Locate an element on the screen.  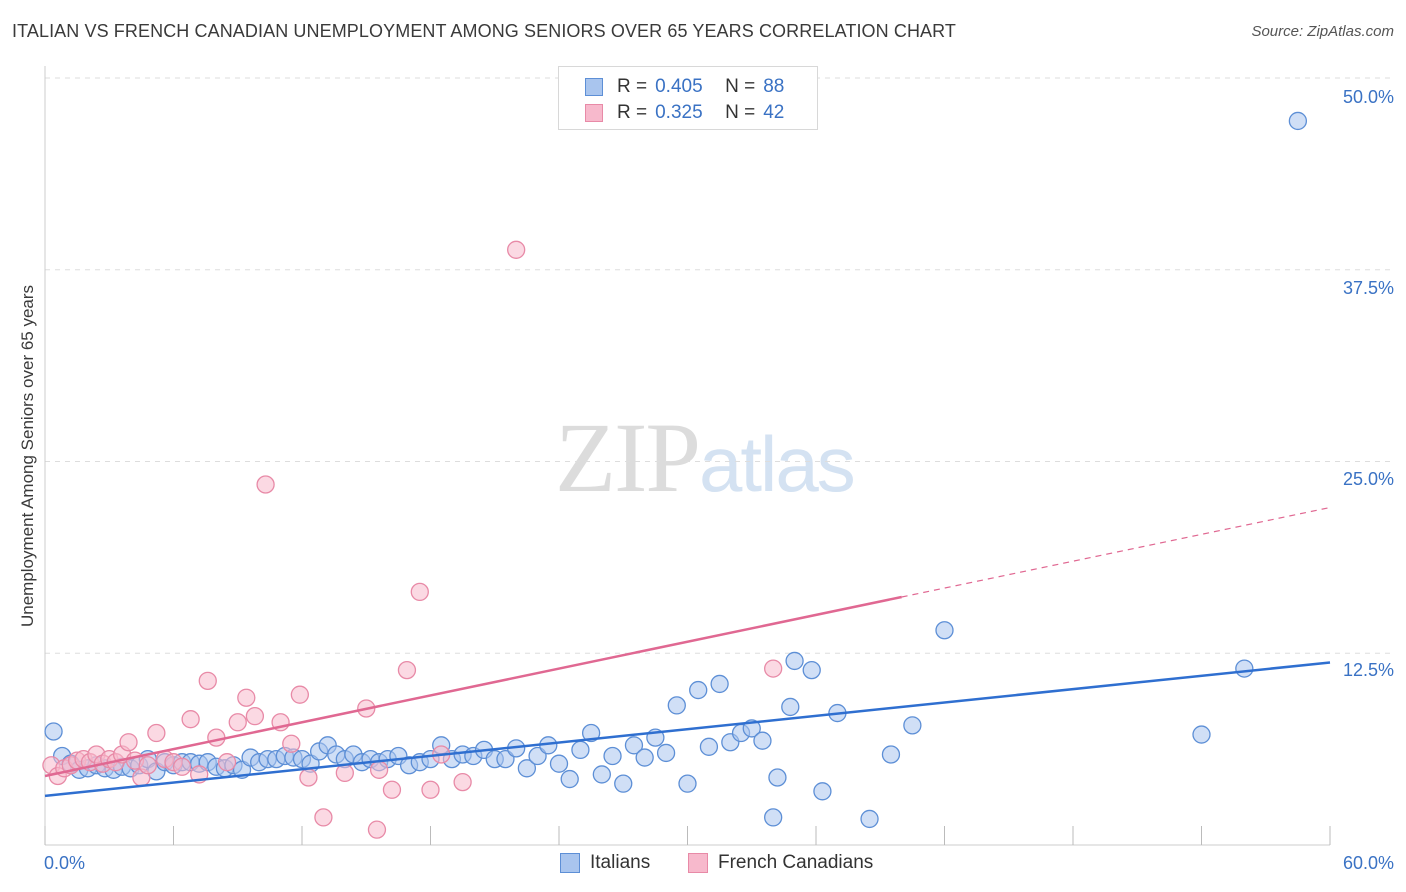
italians-legend-swatch is located at coordinates (570, 863).